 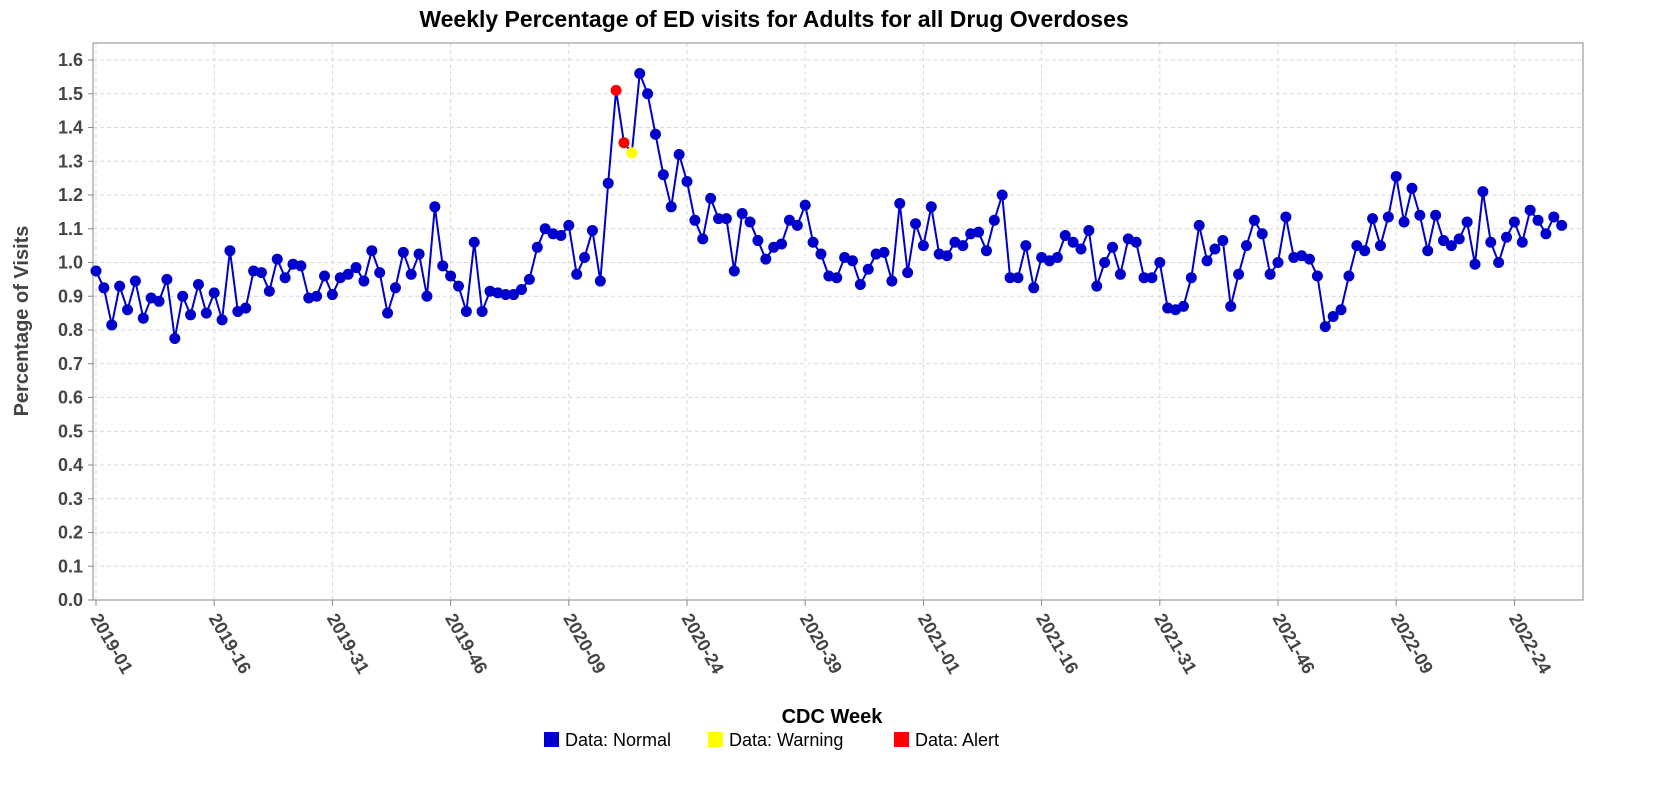 What do you see at coordinates (715, 739) in the screenshot?
I see `legend-swatch-warning` at bounding box center [715, 739].